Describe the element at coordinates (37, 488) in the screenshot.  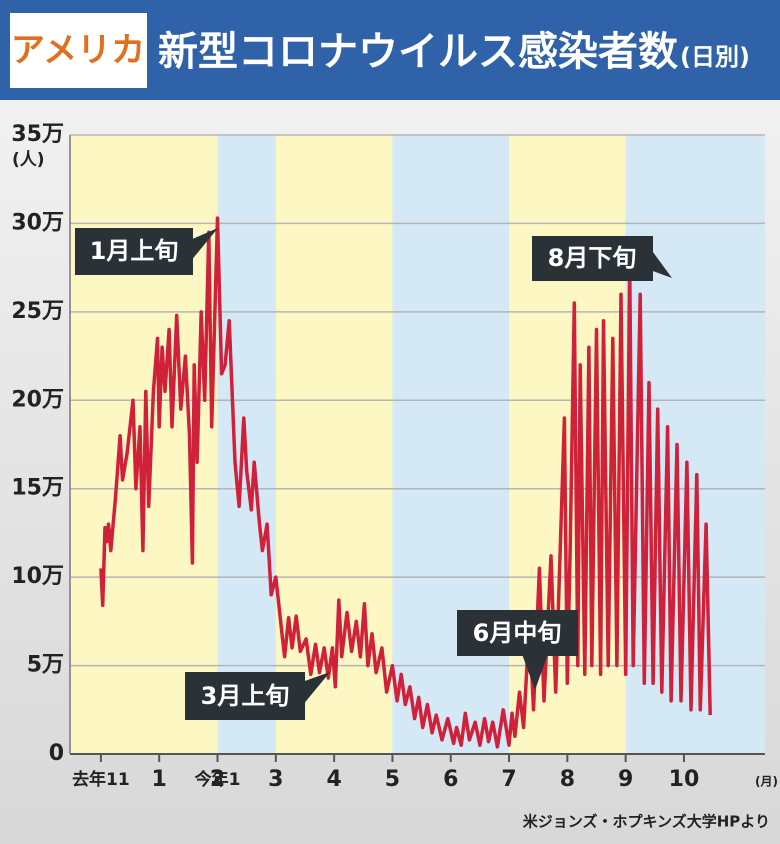
I see `y-tick-label: 15万` at that location.